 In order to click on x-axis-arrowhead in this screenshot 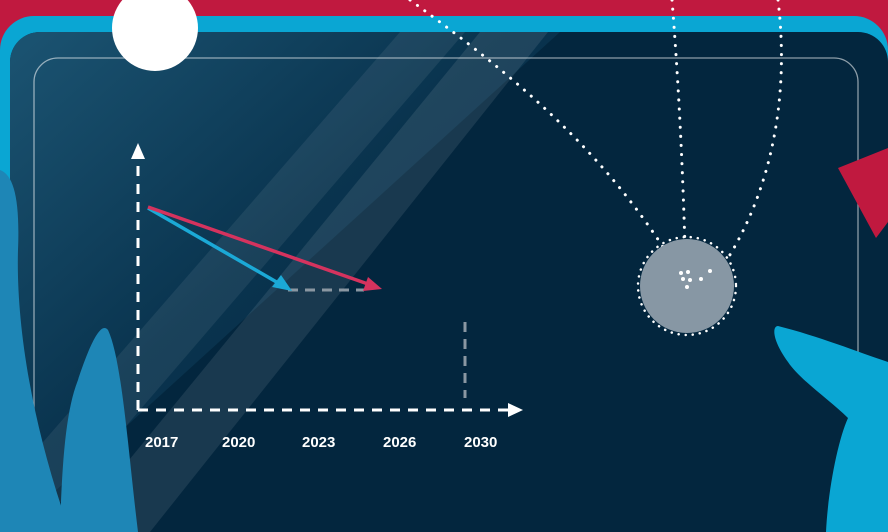, I will do `click(515, 410)`.